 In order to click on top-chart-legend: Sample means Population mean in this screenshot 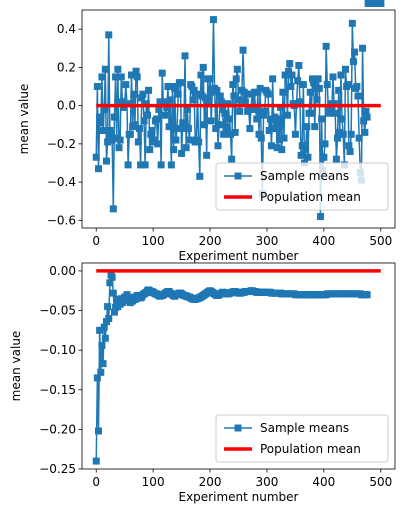, I will do `click(302, 186)`.